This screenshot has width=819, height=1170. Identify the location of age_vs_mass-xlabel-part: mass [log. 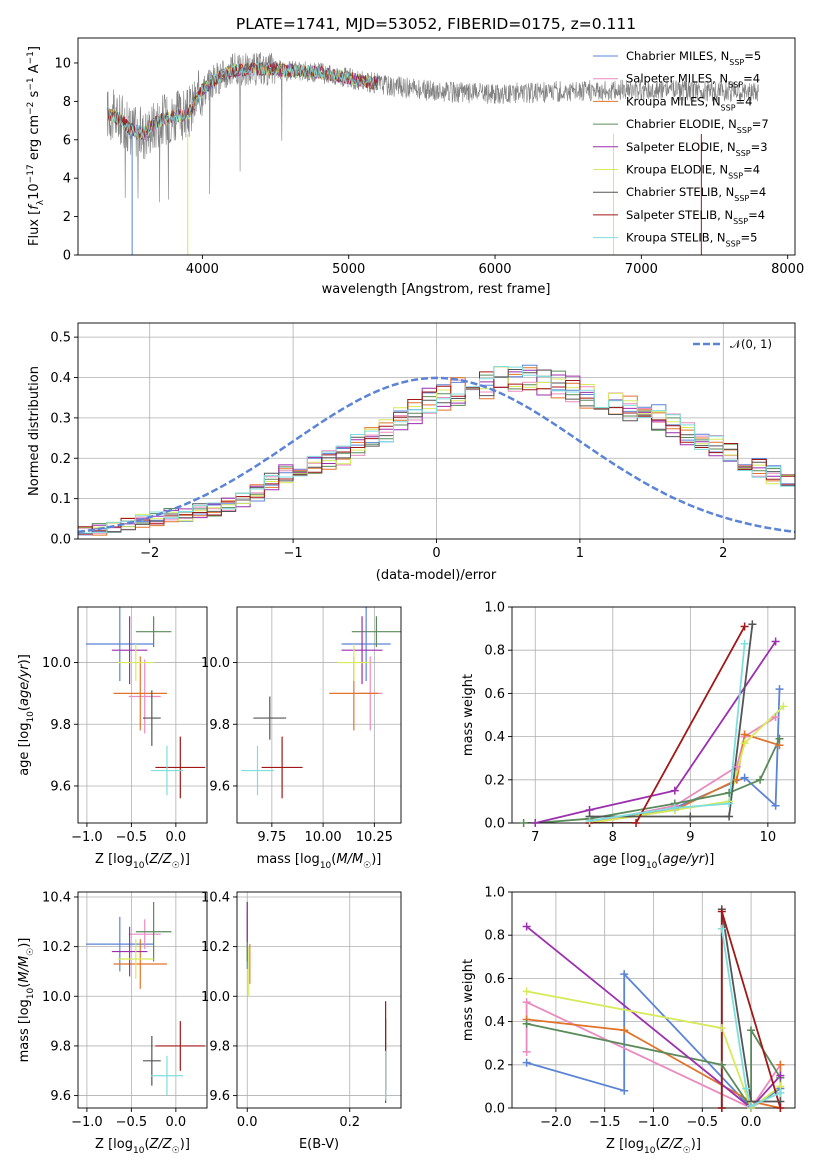
(288, 859).